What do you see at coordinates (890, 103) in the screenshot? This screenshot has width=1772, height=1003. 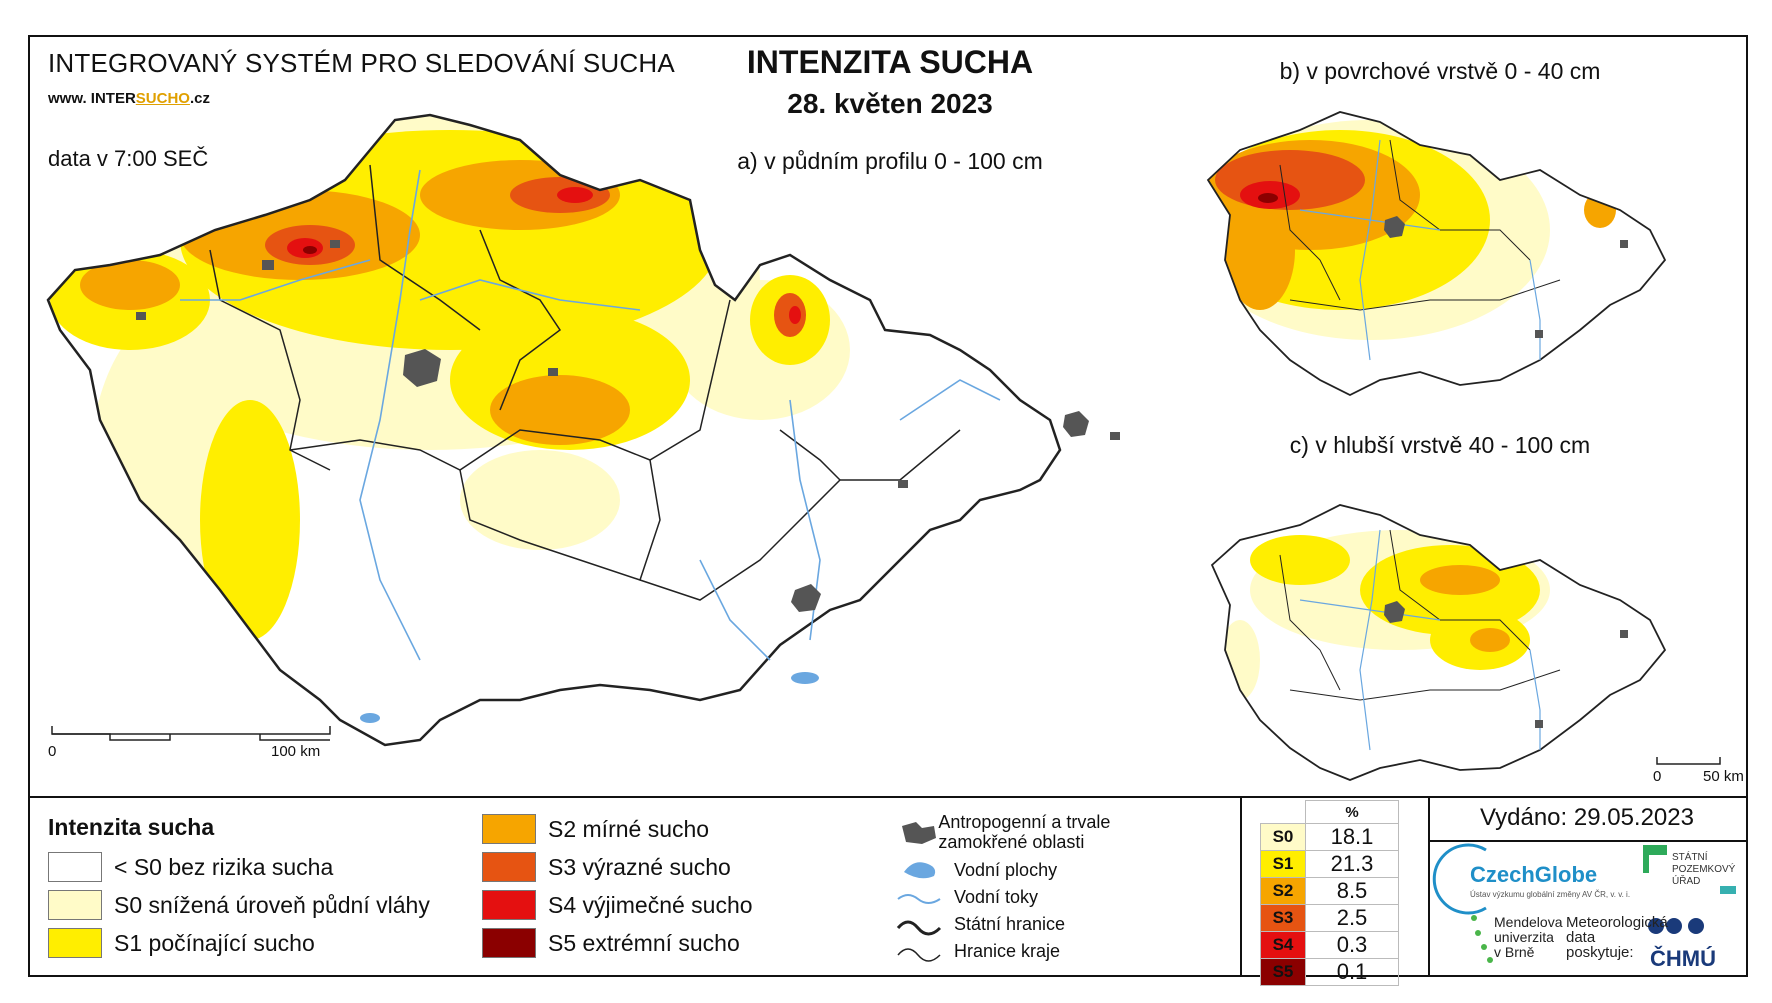 I see `map-date: 28. květen 2023` at bounding box center [890, 103].